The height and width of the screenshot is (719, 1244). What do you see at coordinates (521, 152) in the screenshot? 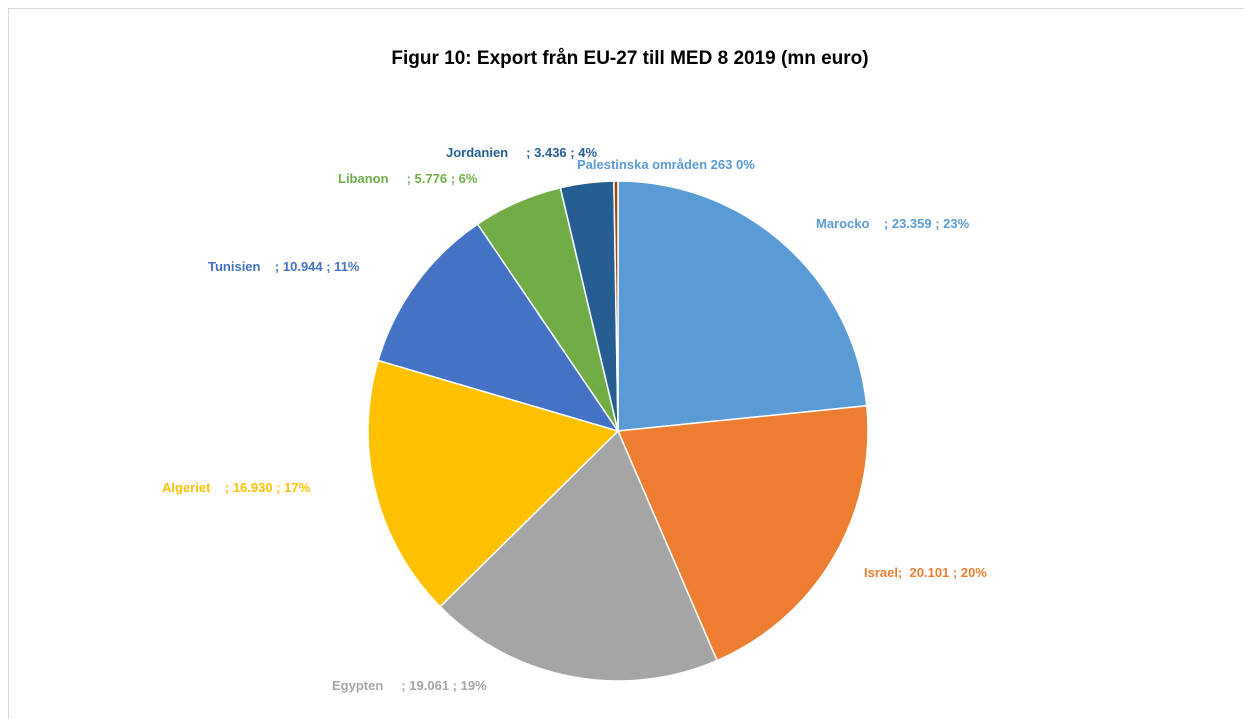
I see `data-label: Jordanien ; 3.436 ; 4%` at bounding box center [521, 152].